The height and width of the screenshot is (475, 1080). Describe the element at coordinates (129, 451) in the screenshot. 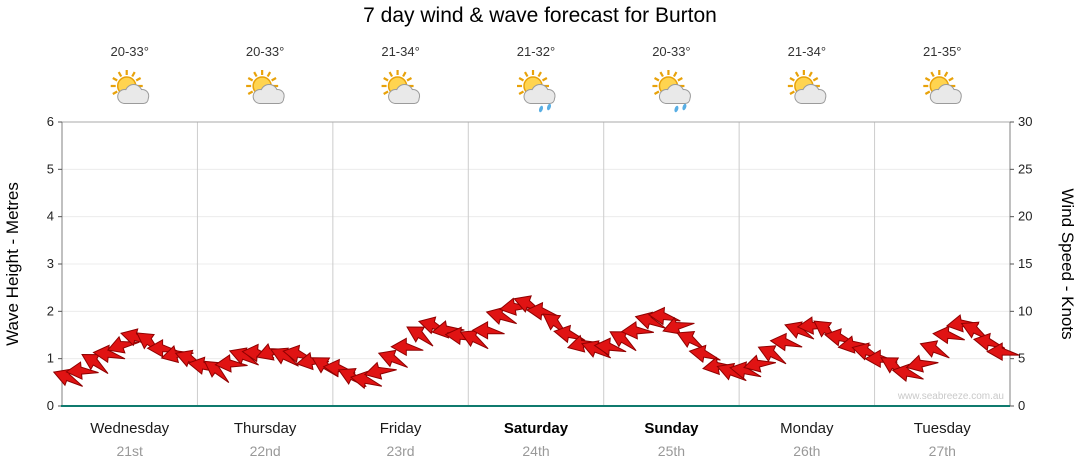

I see `day-date-label: 21st` at that location.